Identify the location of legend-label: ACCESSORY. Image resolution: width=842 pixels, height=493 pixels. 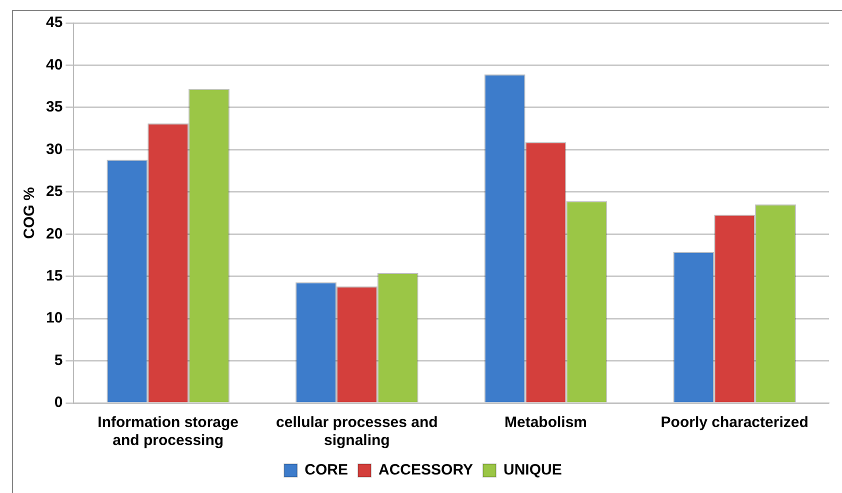
(425, 470).